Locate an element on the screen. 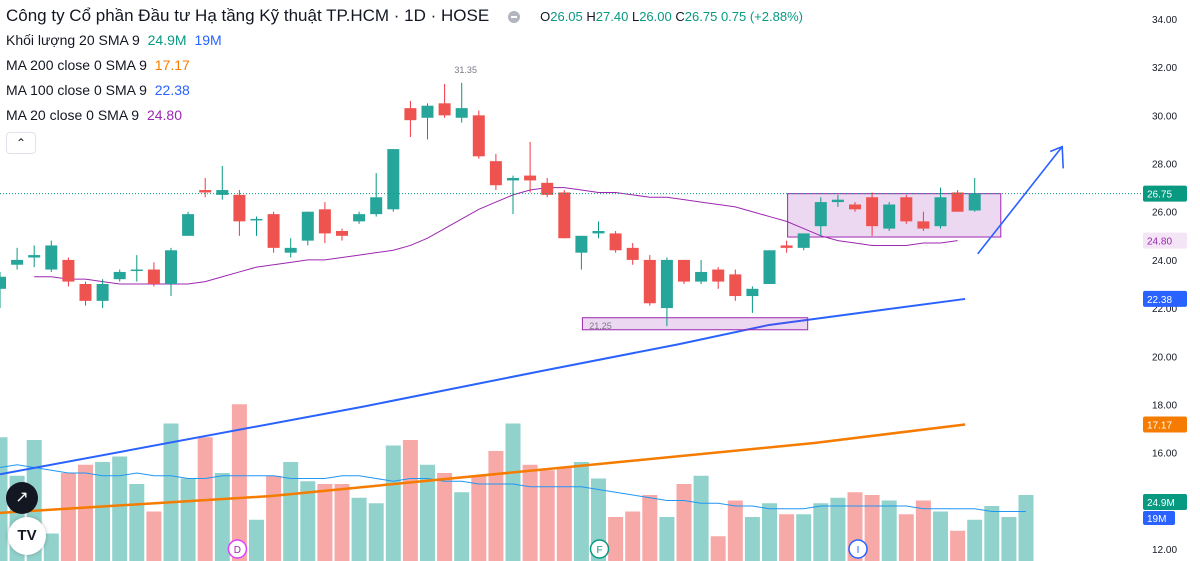  indicator-ma200: MA 200 close 0 SMA 9 17.17 is located at coordinates (404, 65).